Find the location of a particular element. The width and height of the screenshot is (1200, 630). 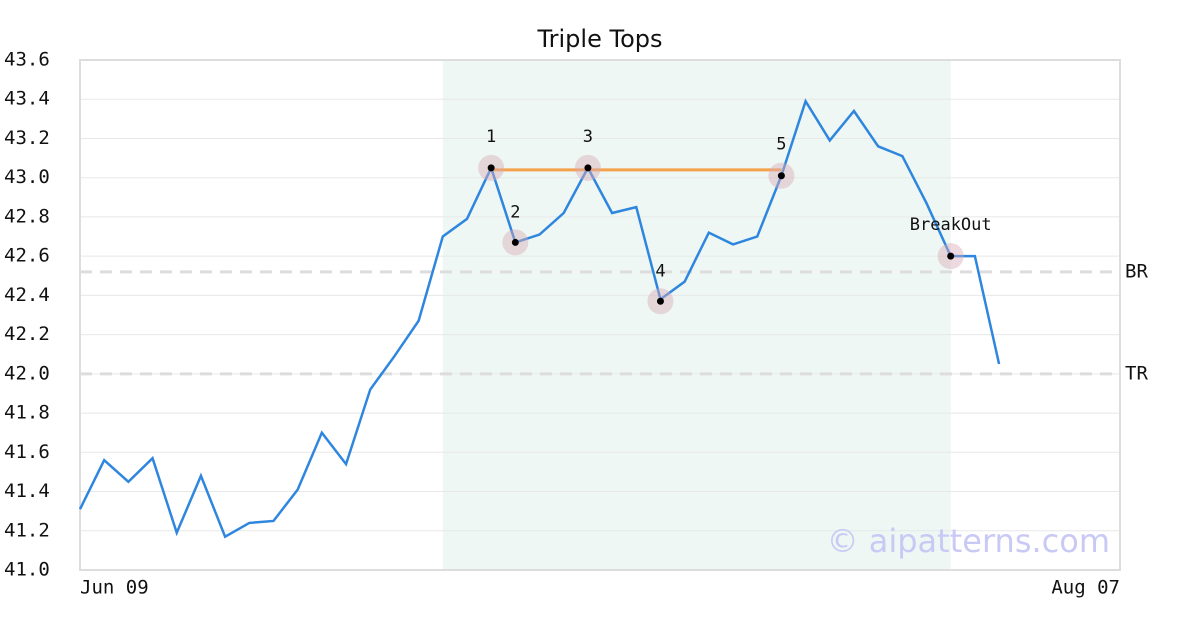

pattern-point-label: BreakOut is located at coordinates (951, 225).